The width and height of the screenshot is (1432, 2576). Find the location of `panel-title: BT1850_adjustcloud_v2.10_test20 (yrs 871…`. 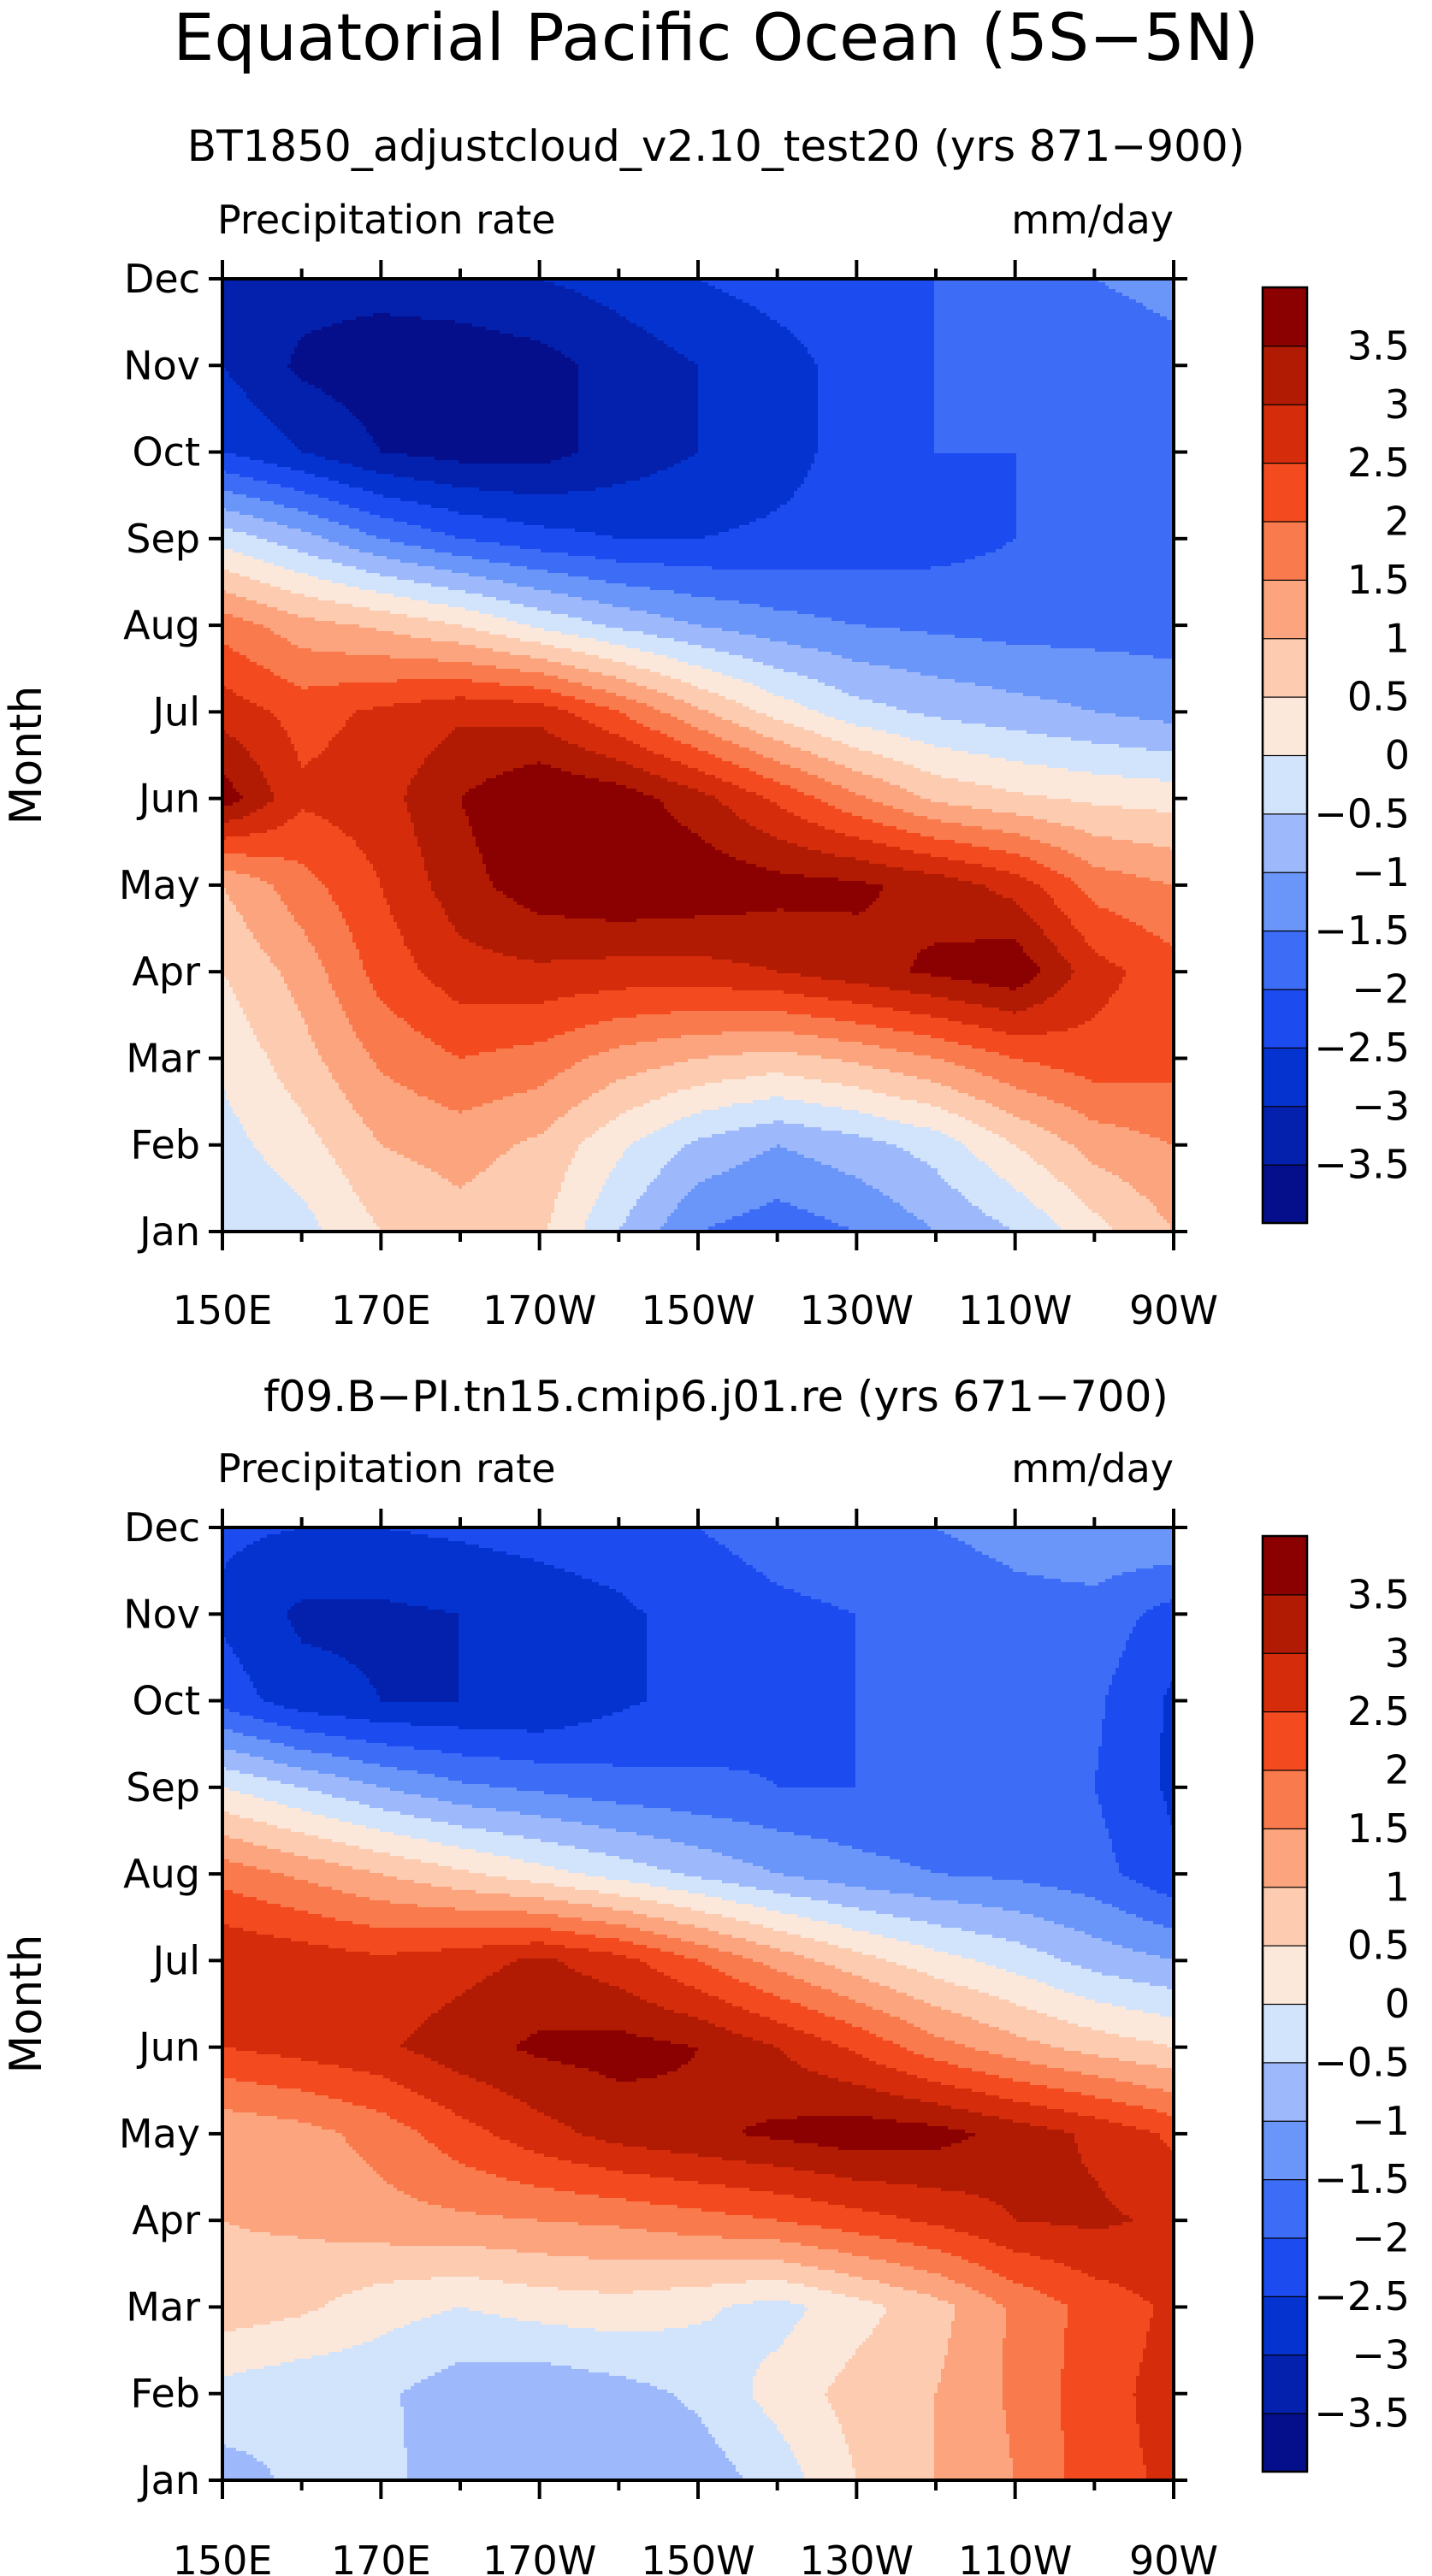

panel-title: BT1850_adjustcloud_v2.10_test20 (yrs 871… is located at coordinates (716, 146).